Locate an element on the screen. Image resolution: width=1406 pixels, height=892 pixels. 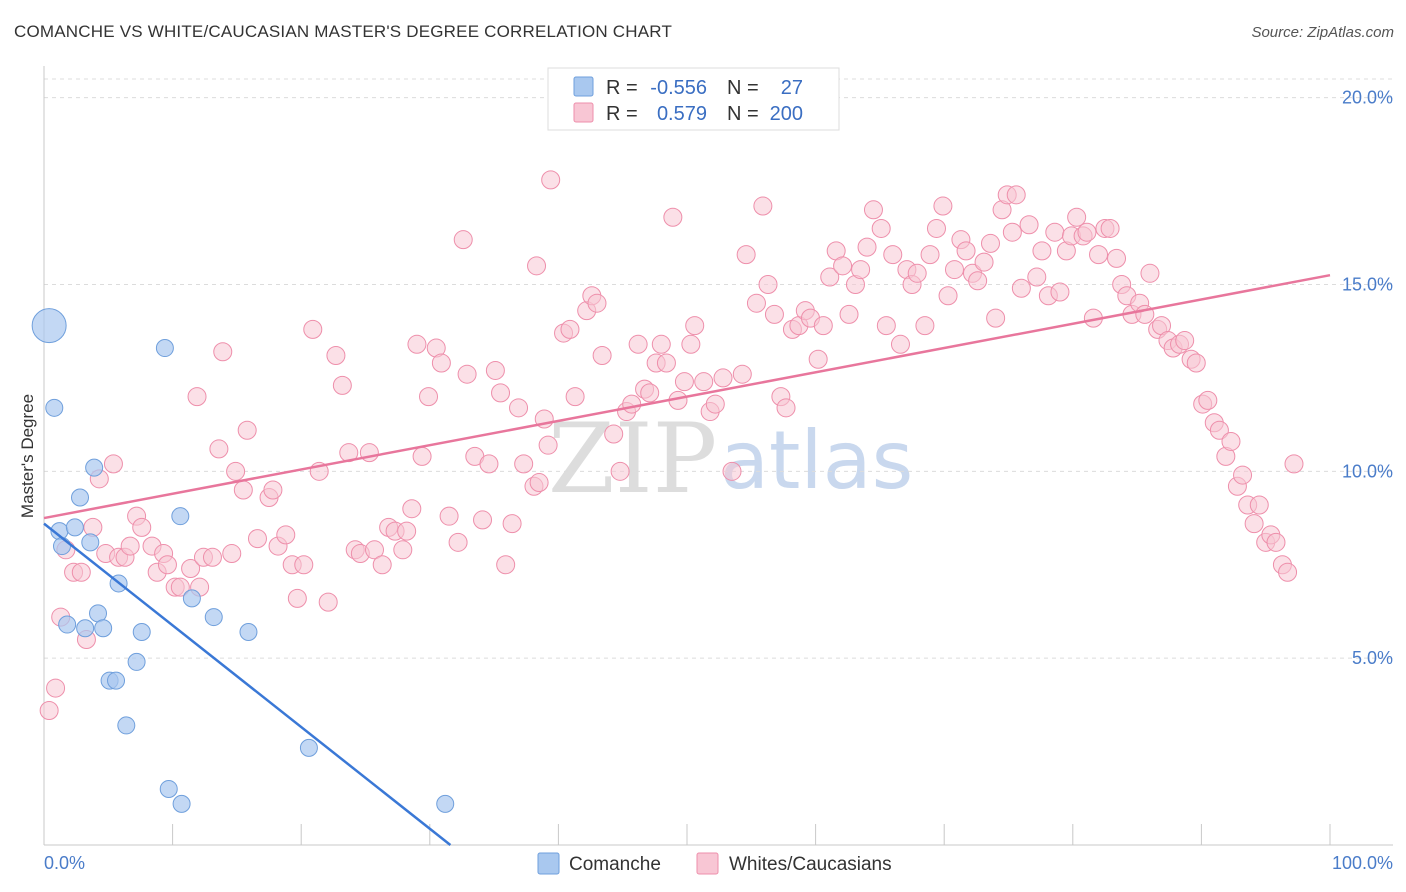
watermark-atlas: atlas is located at coordinates (816, 460).